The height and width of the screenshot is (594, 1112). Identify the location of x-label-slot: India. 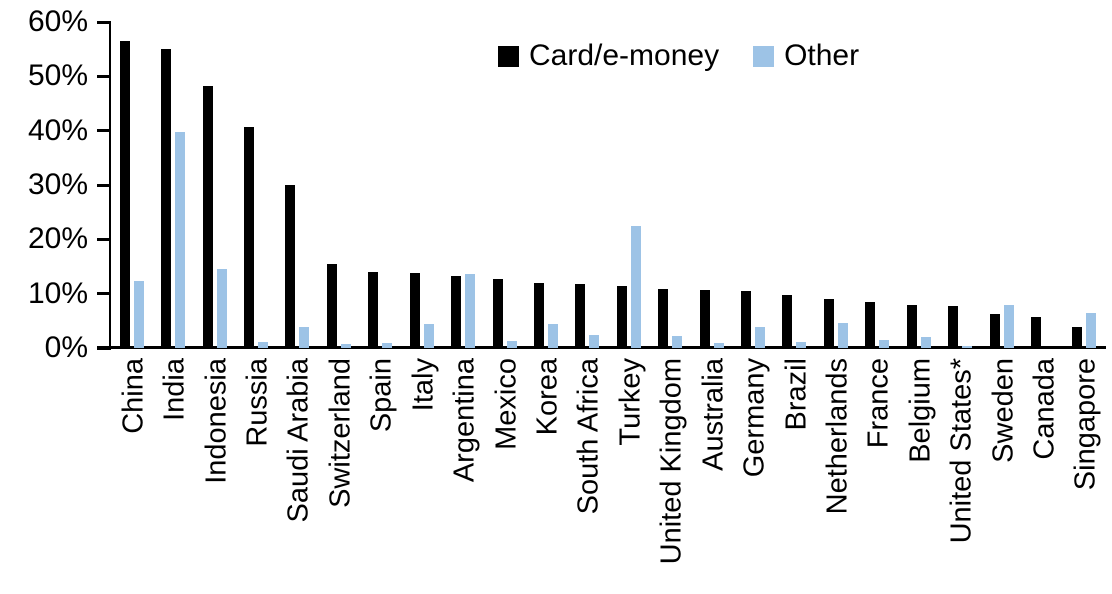
(172, 473).